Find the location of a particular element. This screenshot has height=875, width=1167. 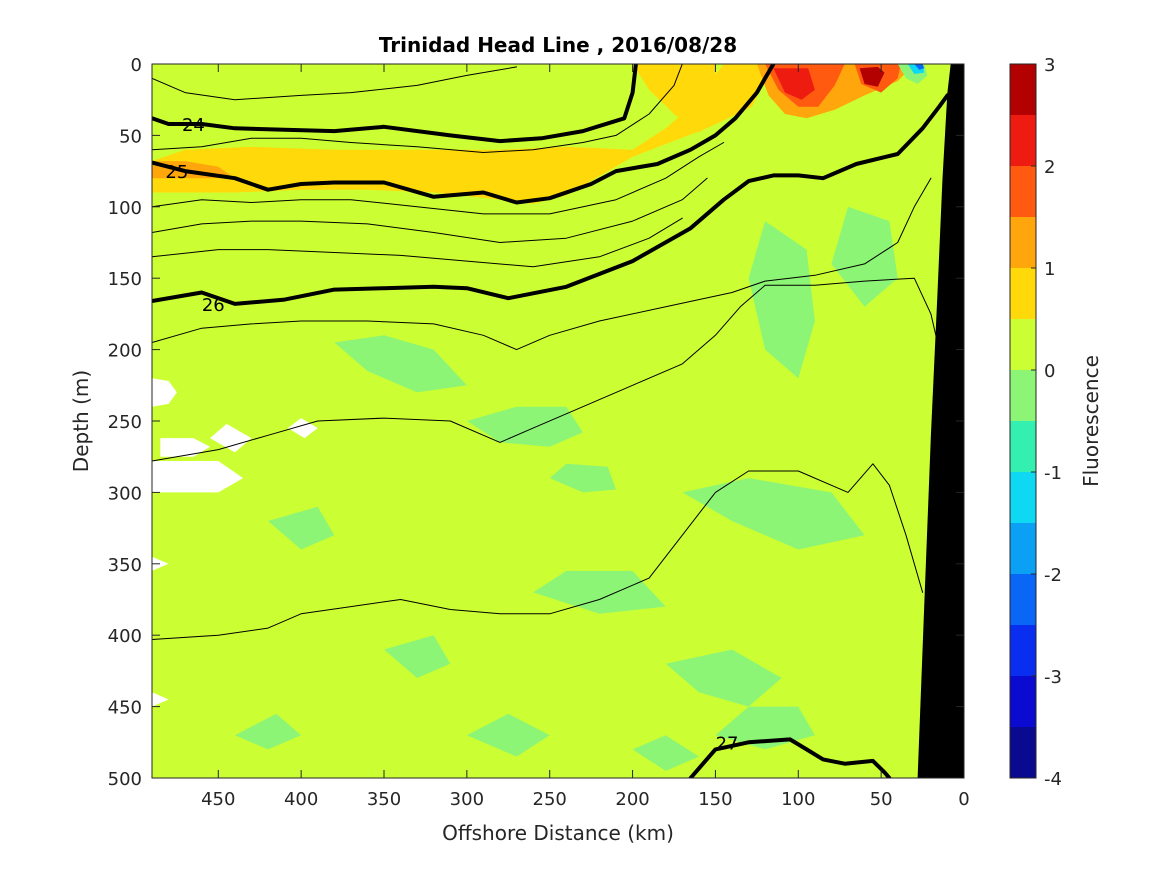

colorbar-frame is located at coordinates (1023, 421).